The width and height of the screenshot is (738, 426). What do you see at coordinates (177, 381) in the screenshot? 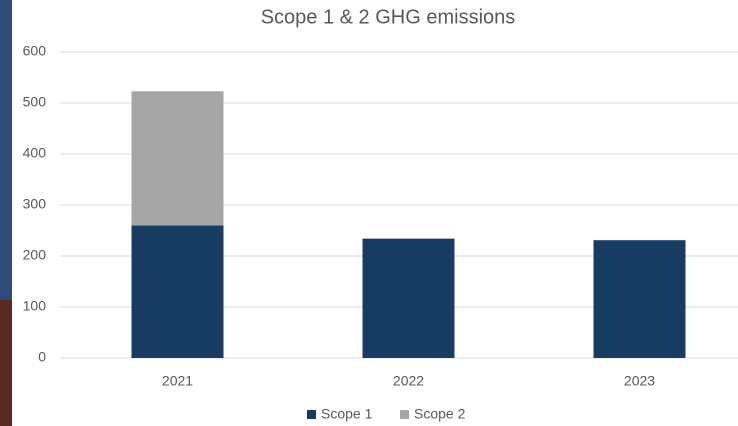
I see `x-tick-label: 2021` at bounding box center [177, 381].